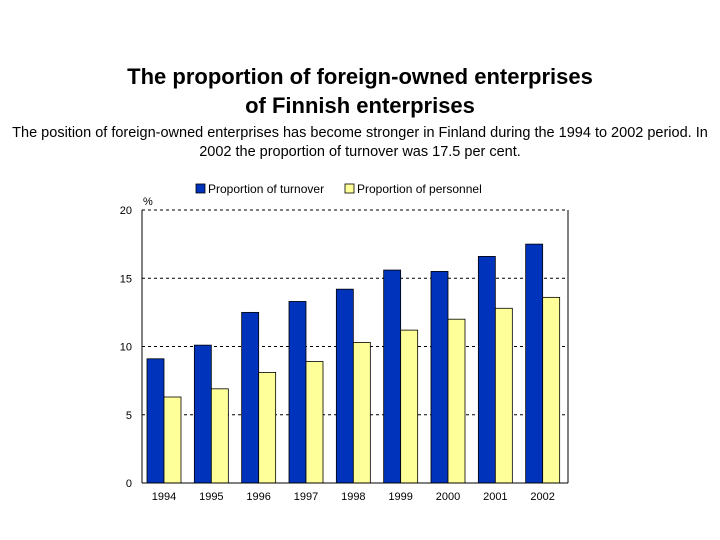 This screenshot has width=720, height=540. Describe the element at coordinates (126, 348) in the screenshot. I see `y-tick-label: 10` at that location.